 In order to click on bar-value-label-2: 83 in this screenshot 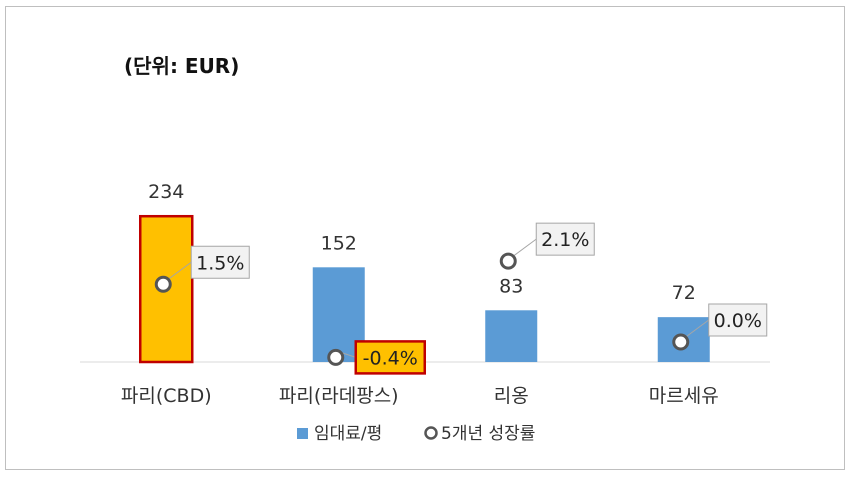, I will do `click(511, 286)`.